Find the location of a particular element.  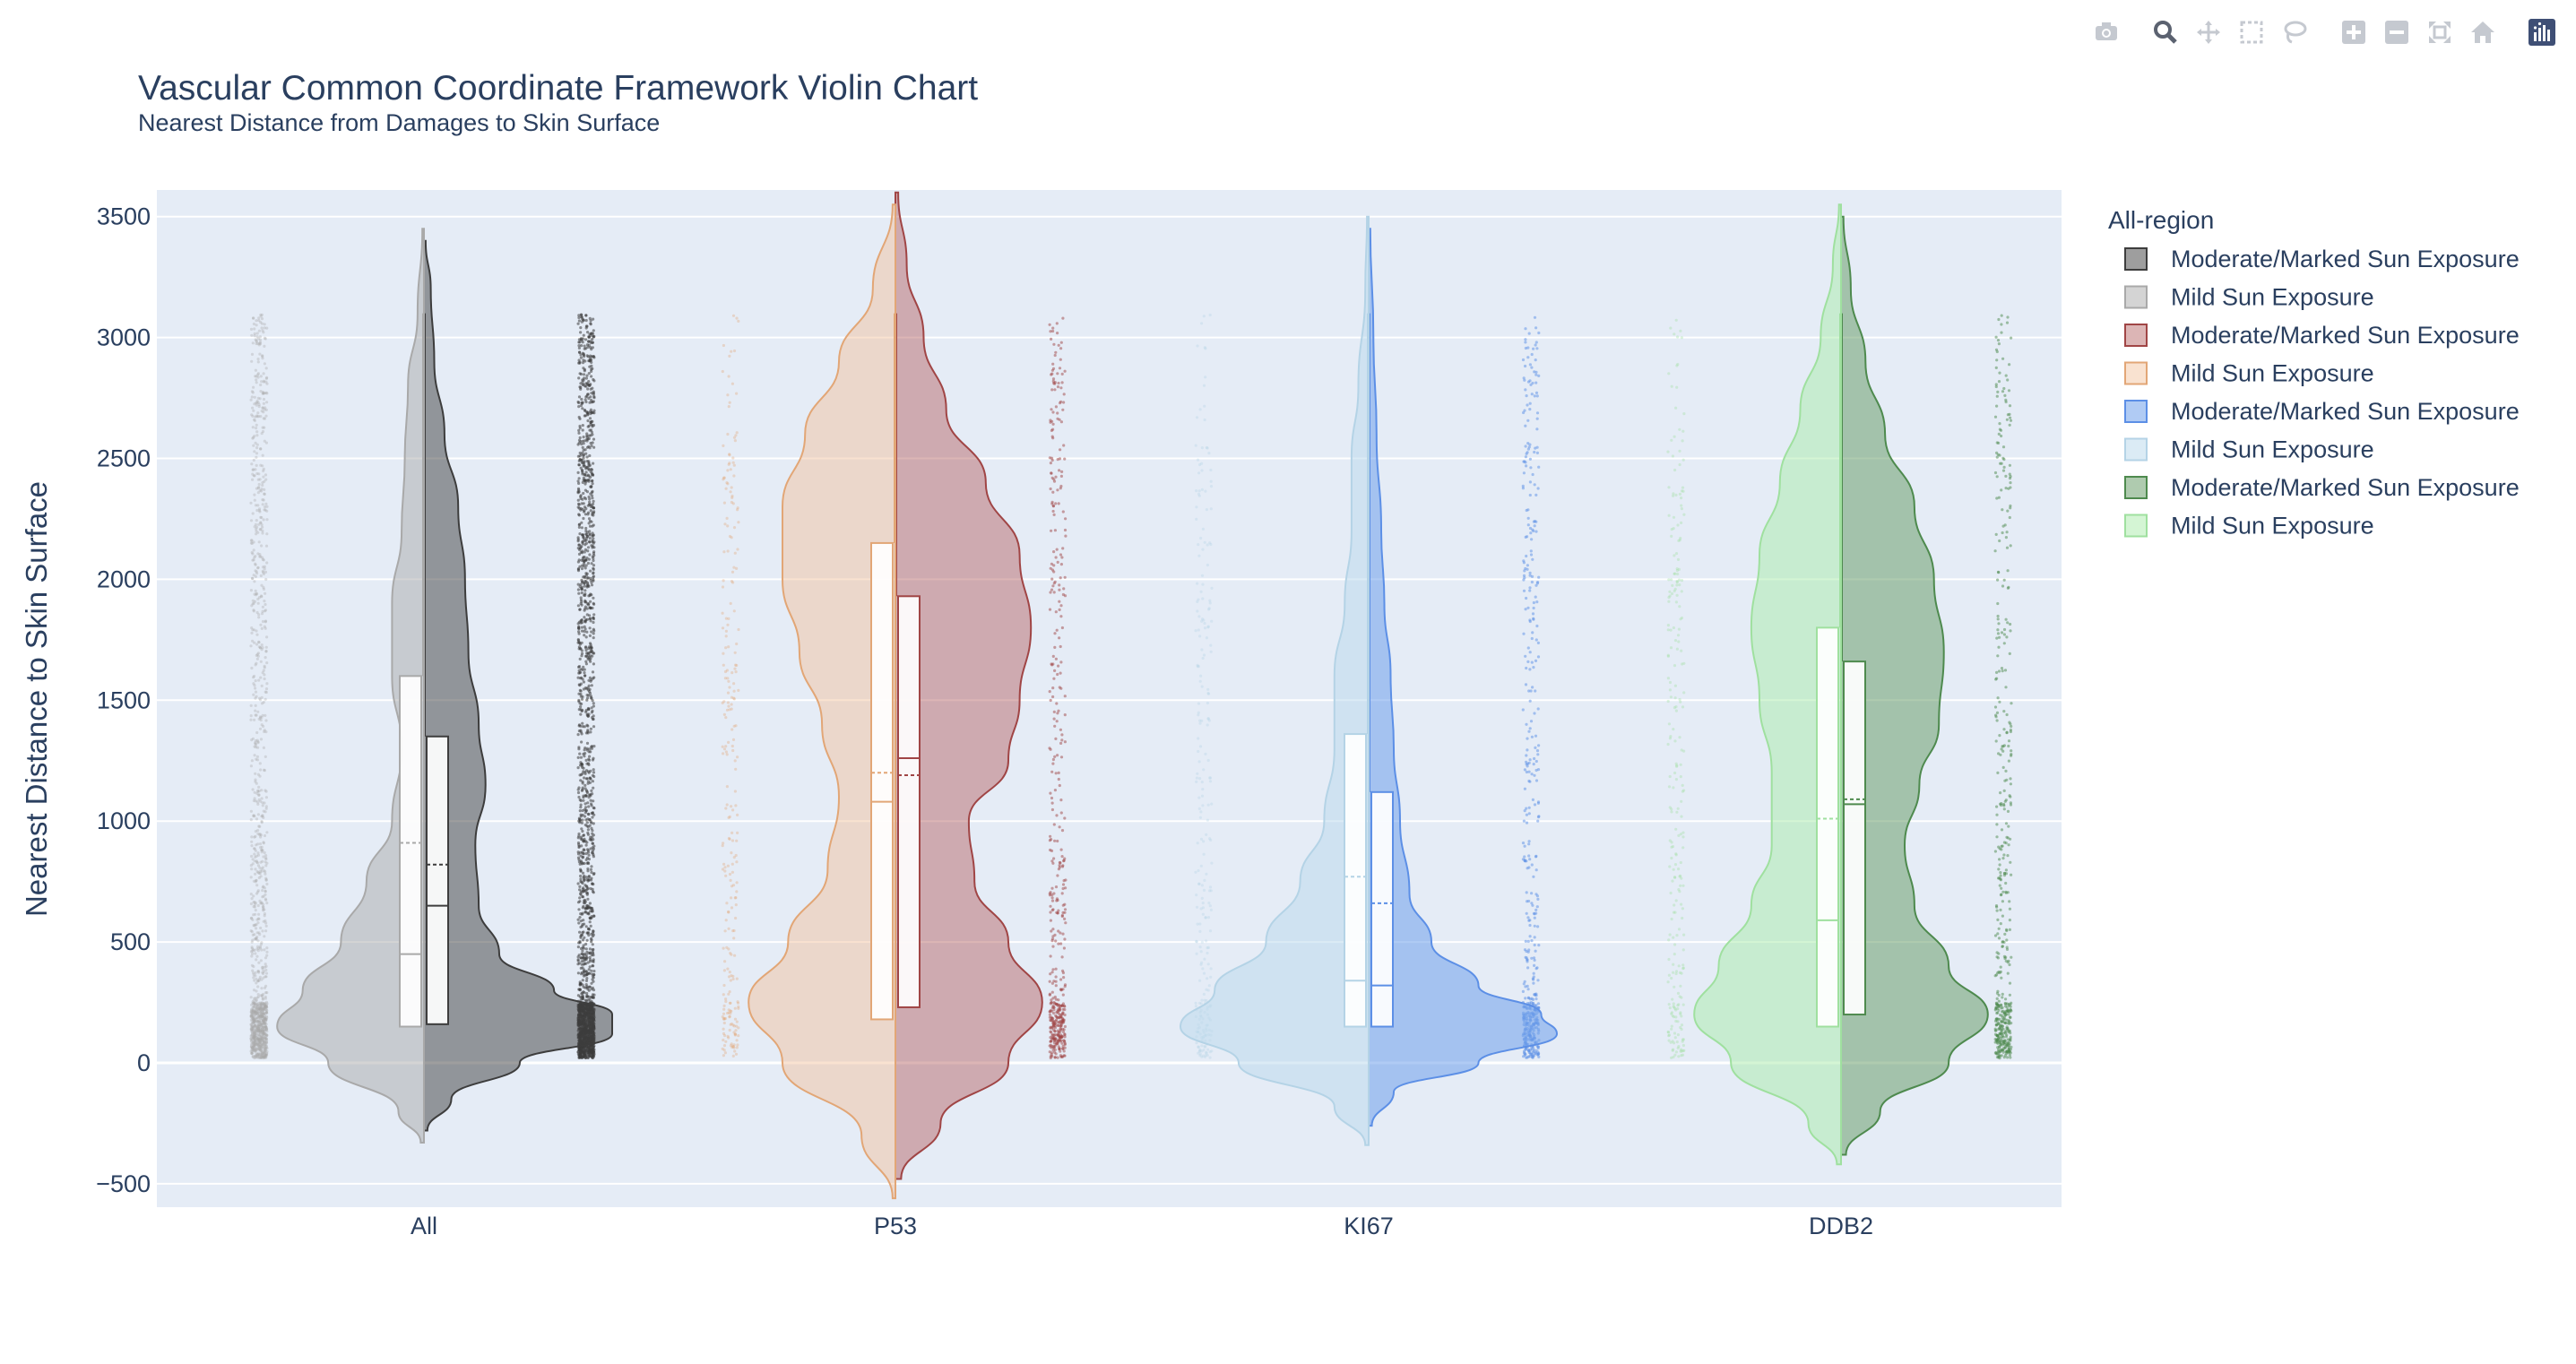

camera-button is located at coordinates (2106, 32).